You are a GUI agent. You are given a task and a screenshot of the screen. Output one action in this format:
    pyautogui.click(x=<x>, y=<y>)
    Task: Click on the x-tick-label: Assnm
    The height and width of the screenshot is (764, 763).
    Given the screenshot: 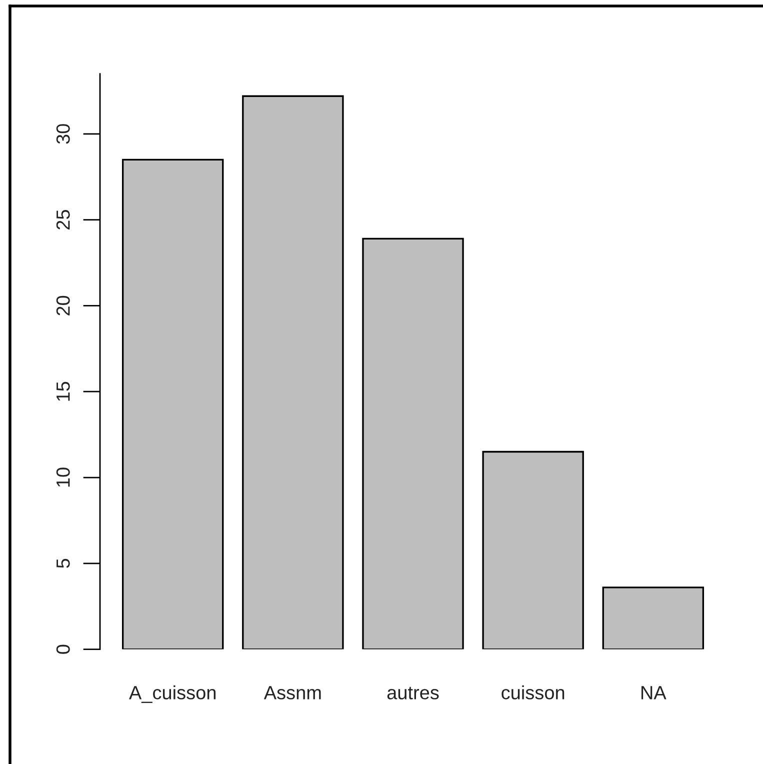 What is the action you would take?
    pyautogui.click(x=292, y=693)
    